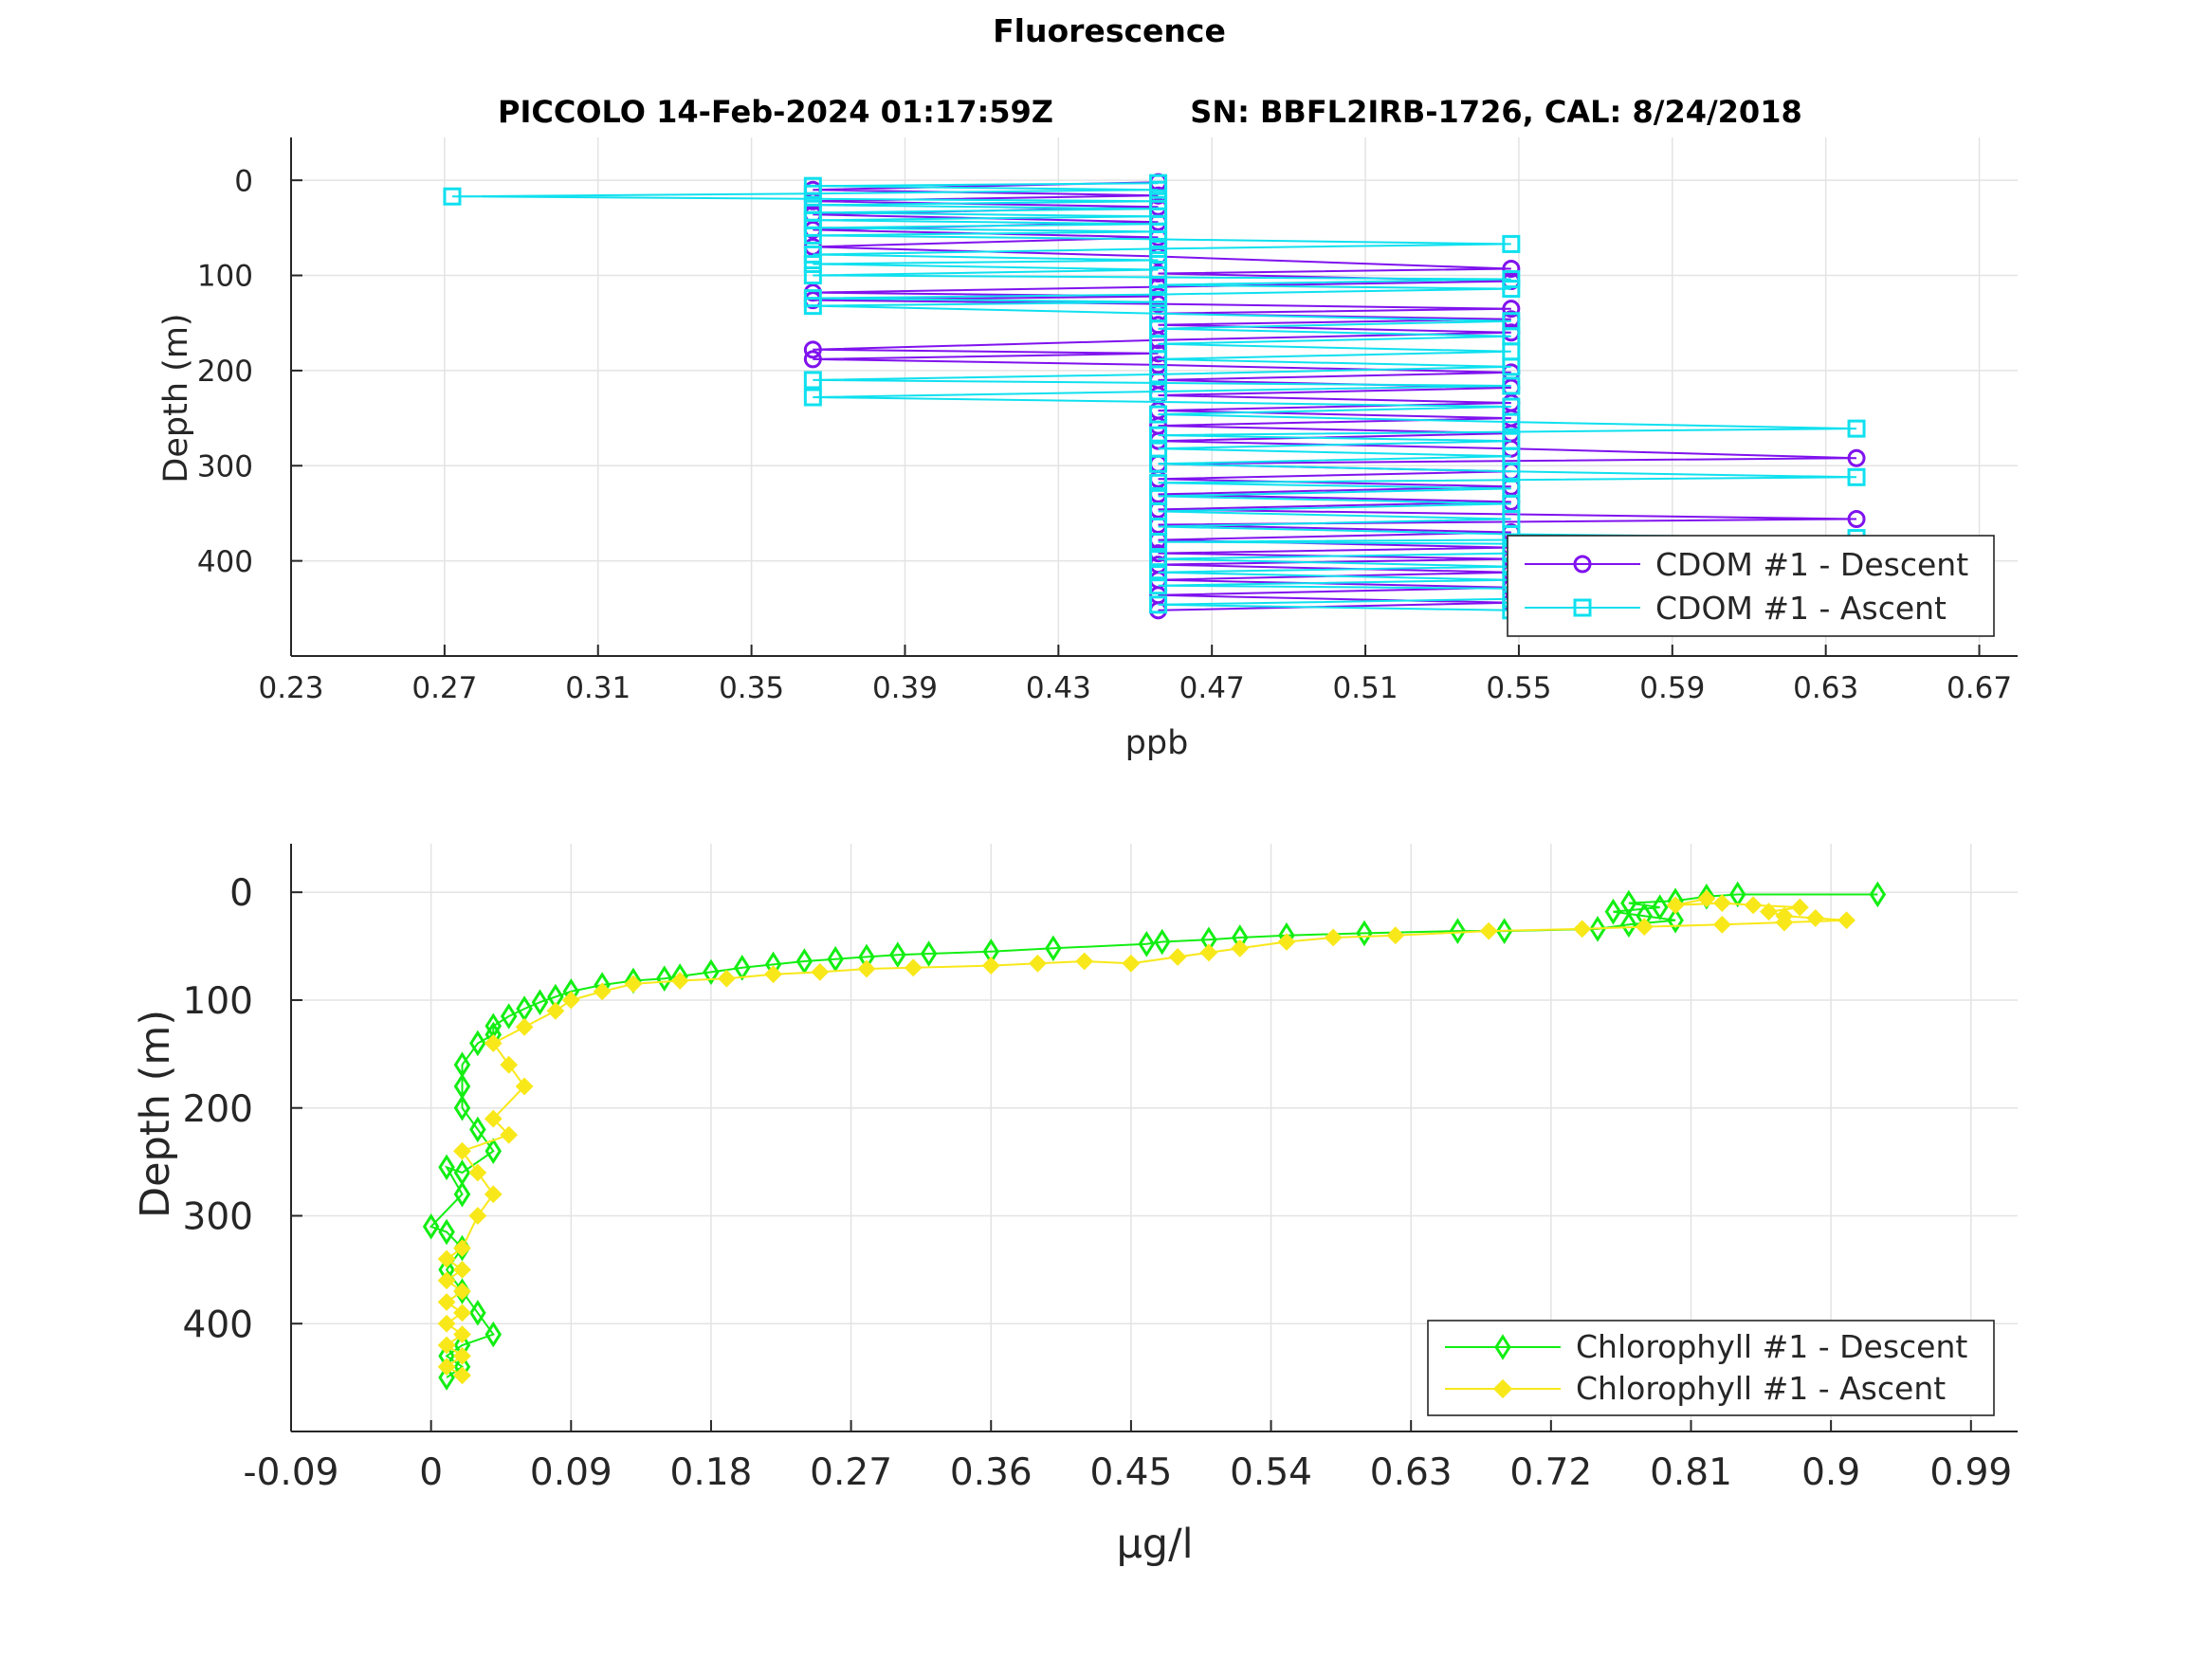 The image size is (2212, 1659). What do you see at coordinates (1980, 688) in the screenshot?
I see `cdom-x-tick-label: 0.67` at bounding box center [1980, 688].